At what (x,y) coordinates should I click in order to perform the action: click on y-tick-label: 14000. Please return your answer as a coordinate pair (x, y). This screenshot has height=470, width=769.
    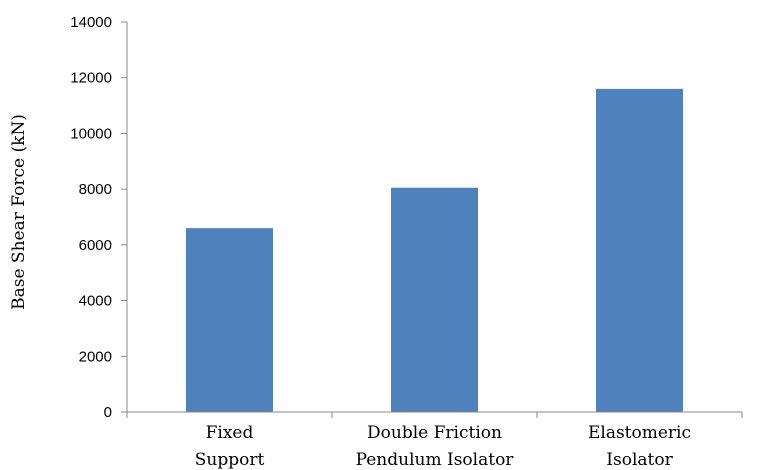
    Looking at the image, I should click on (91, 22).